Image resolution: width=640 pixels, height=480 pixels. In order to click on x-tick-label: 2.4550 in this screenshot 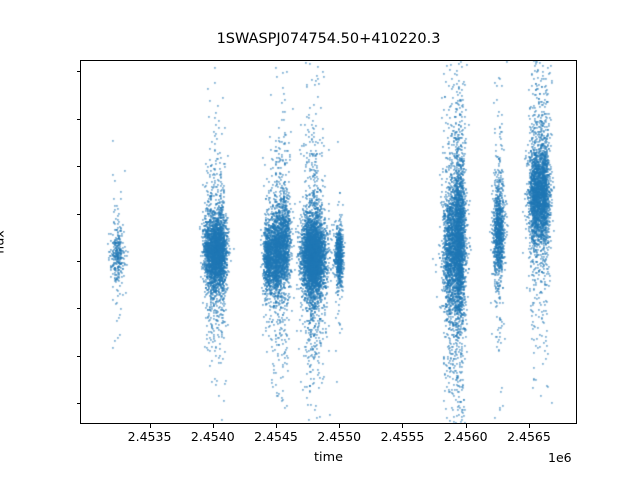, I will do `click(339, 436)`.